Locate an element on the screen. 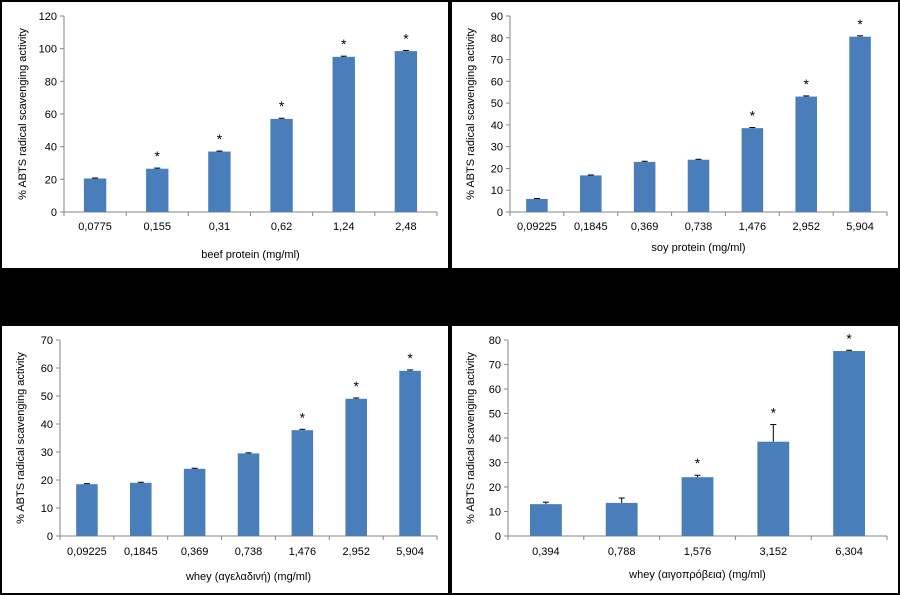 This screenshot has width=900, height=595. y-tick-label: 100 is located at coordinates (48, 50).